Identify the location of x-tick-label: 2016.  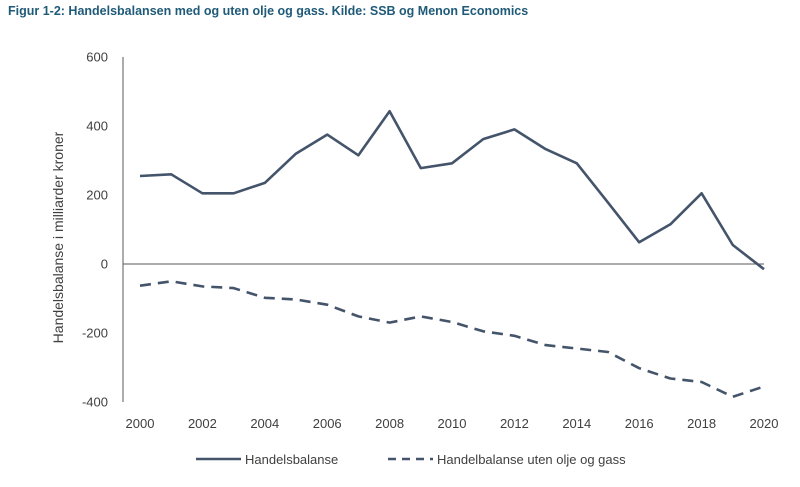
(639, 423).